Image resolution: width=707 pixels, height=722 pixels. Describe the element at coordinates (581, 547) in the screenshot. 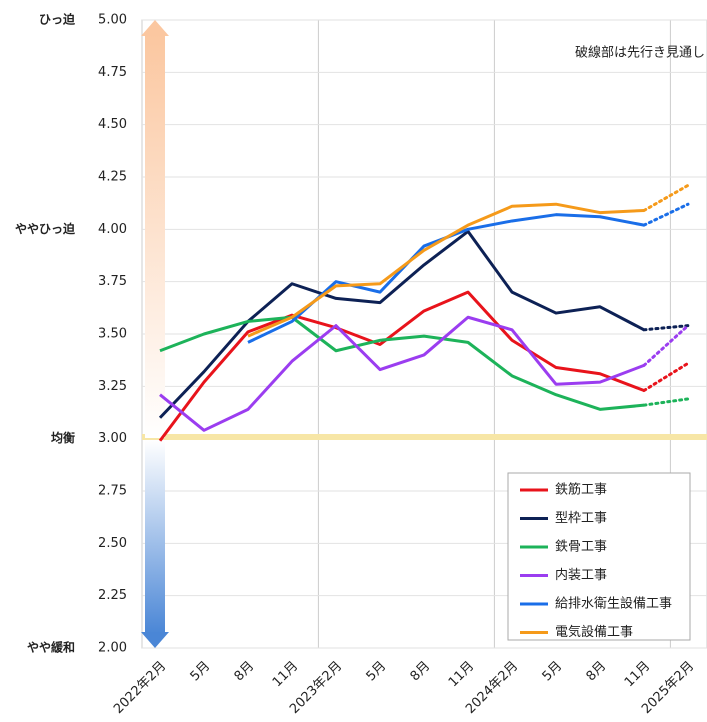

I see `legend-label: 鉄骨工事` at that location.